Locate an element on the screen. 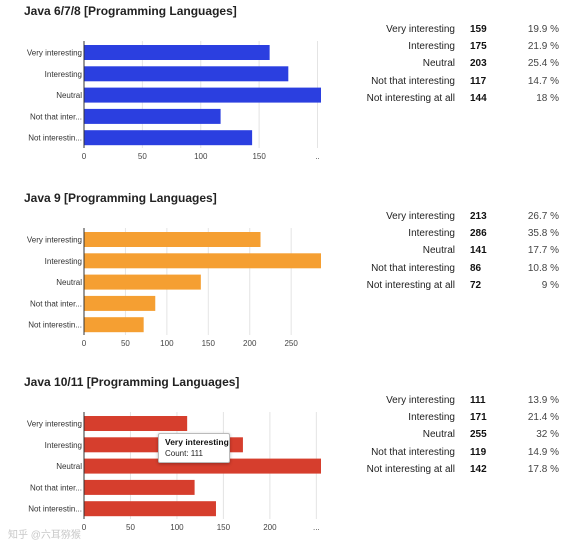  stats-count: 255 is located at coordinates (478, 435).